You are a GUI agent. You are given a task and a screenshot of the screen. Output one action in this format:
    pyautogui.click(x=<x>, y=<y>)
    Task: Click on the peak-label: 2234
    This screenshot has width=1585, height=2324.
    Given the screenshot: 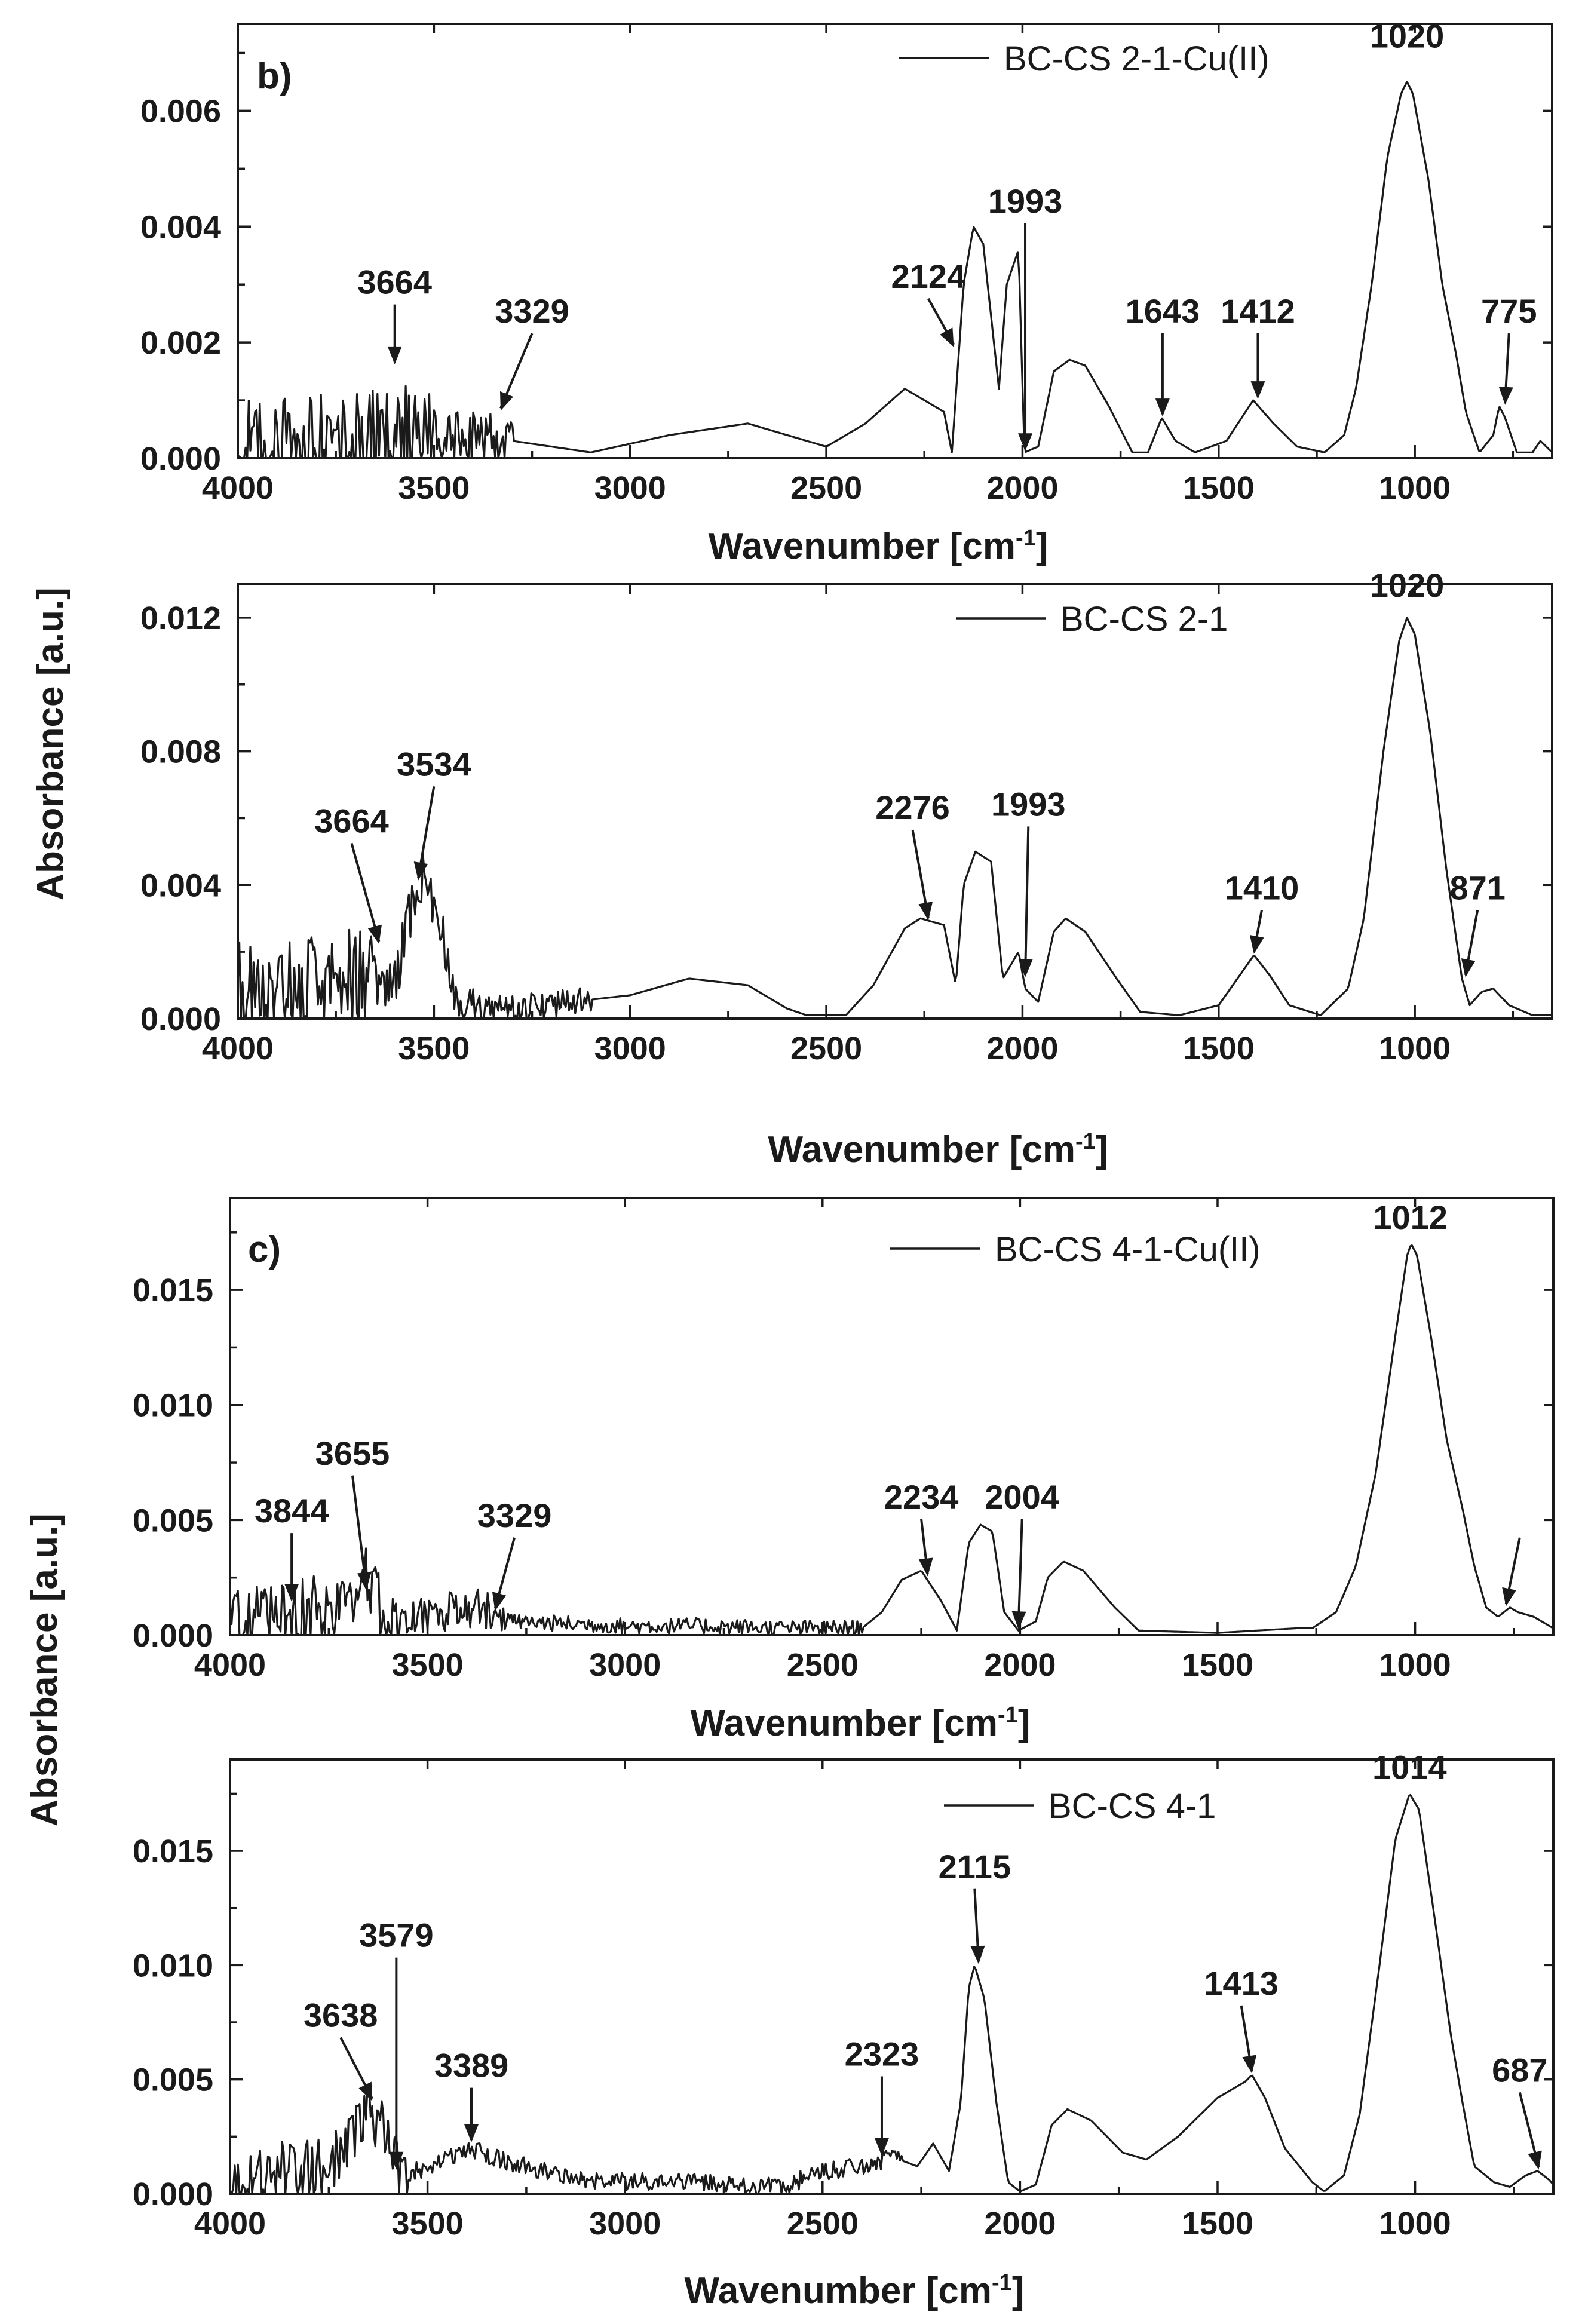 What is the action you would take?
    pyautogui.click(x=921, y=1497)
    